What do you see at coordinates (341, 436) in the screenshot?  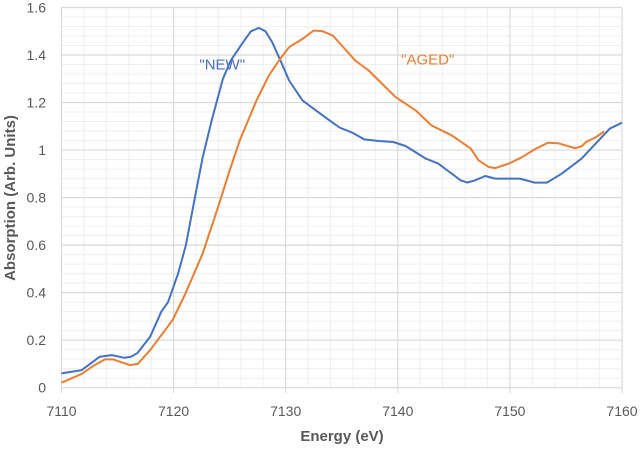 I see `x-axis-title: Energy (eV)` at bounding box center [341, 436].